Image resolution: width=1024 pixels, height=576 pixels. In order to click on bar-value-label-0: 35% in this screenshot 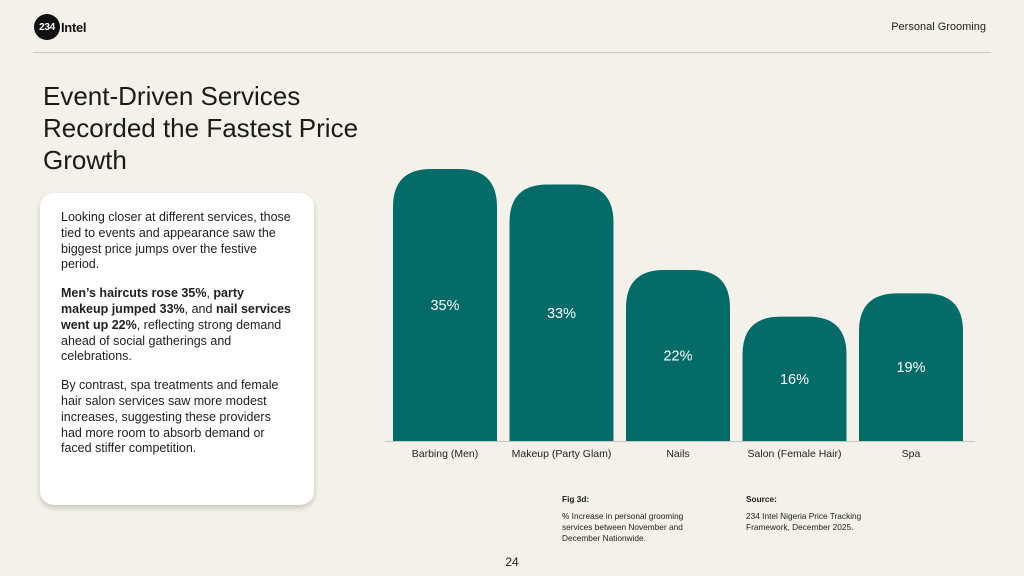, I will do `click(444, 306)`.